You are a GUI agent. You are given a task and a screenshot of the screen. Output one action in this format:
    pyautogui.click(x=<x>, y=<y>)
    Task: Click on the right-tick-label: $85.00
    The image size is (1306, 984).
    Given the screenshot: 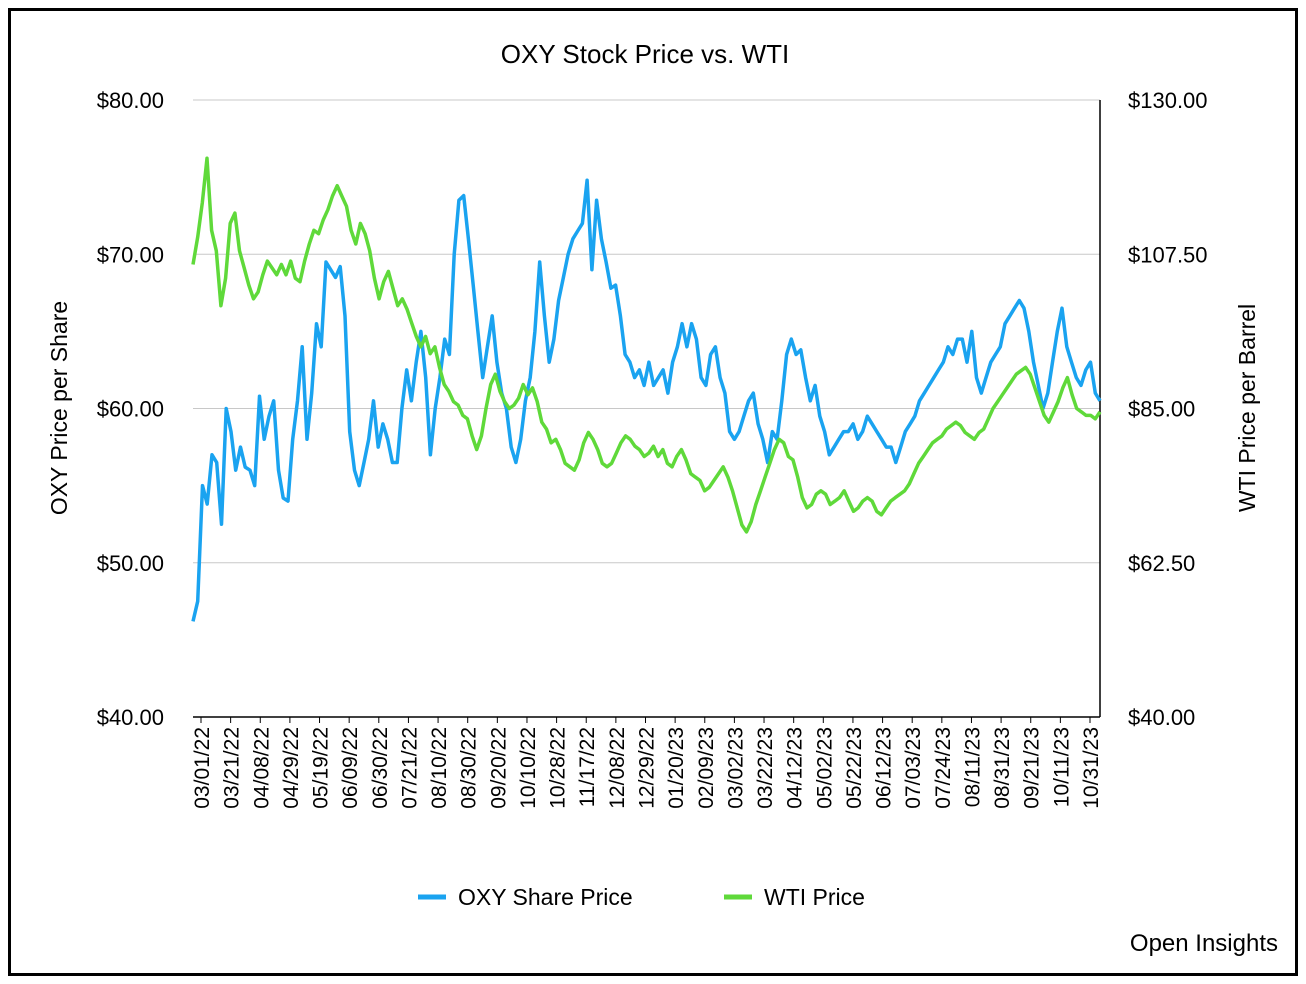 What is the action you would take?
    pyautogui.click(x=1161, y=409)
    